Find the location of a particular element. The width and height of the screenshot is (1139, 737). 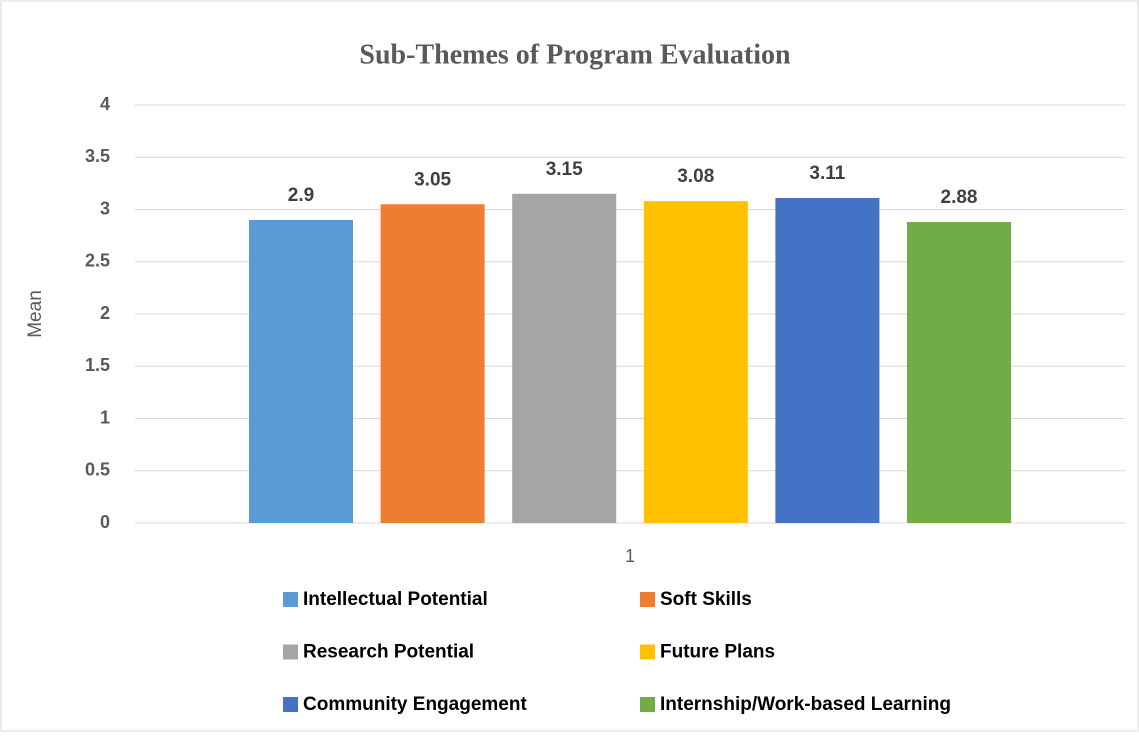

data-label: 3.15 is located at coordinates (564, 169).